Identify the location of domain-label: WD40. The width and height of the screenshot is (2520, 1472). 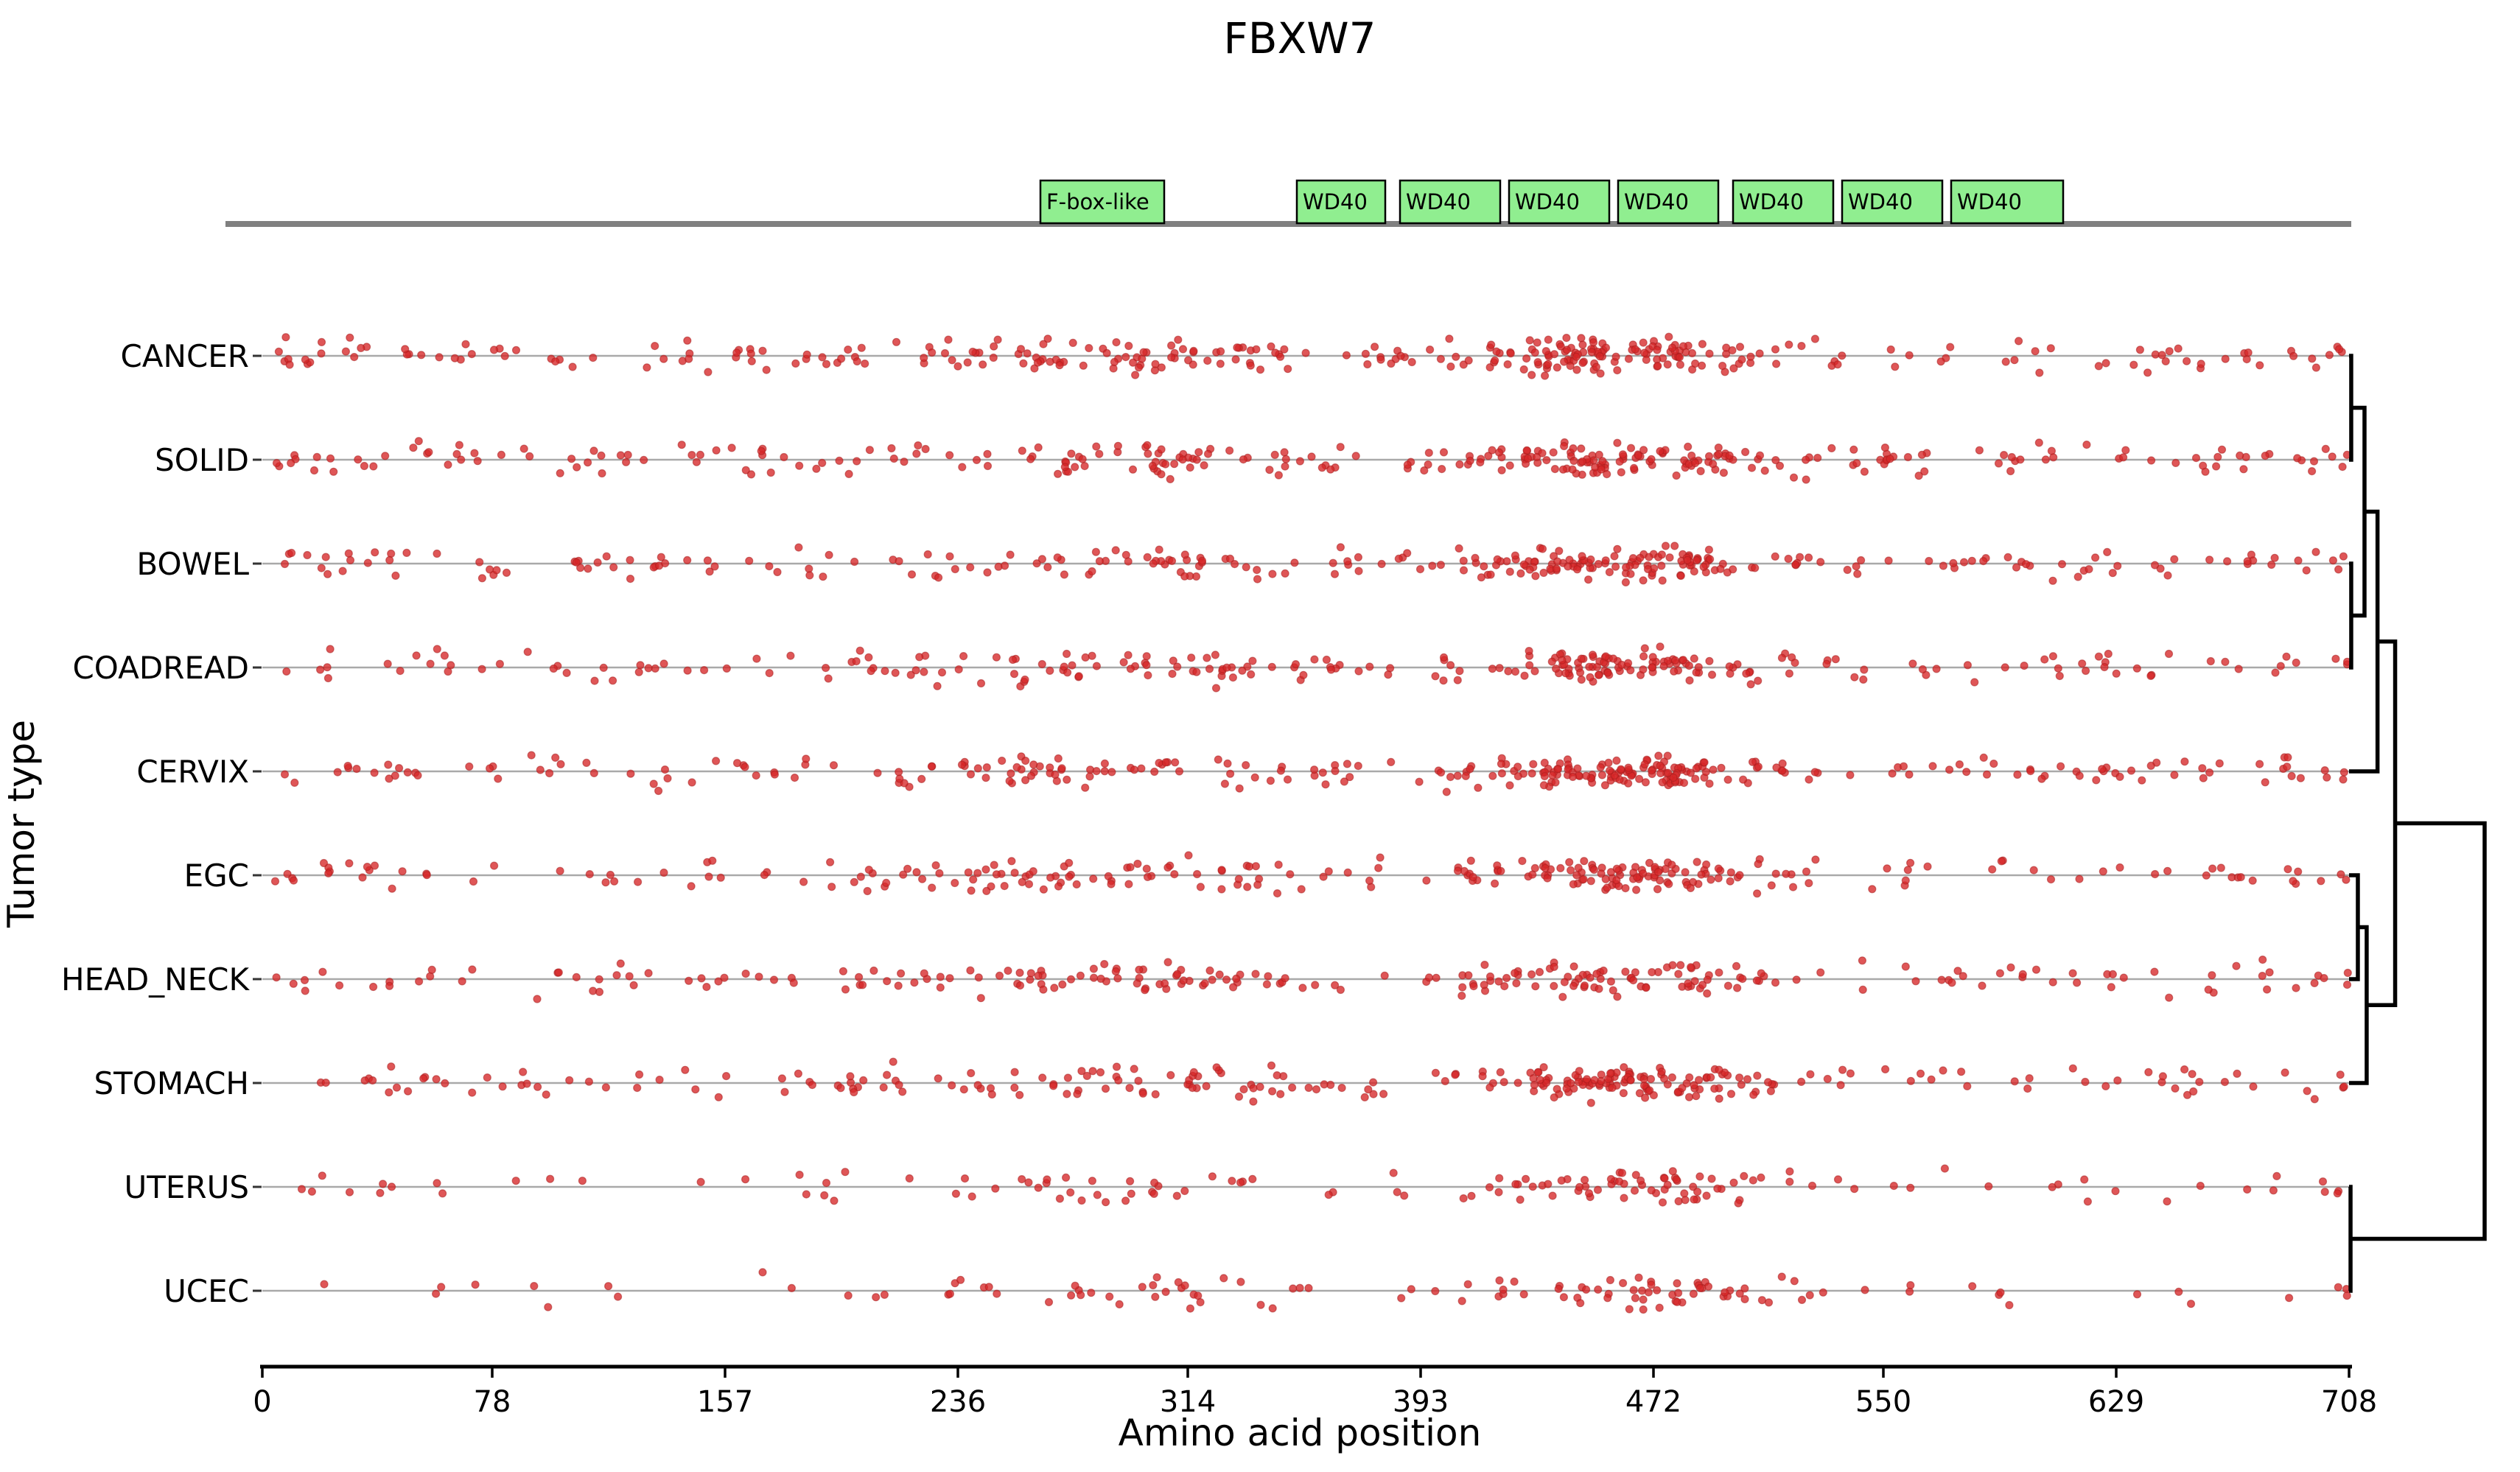
(1771, 202).